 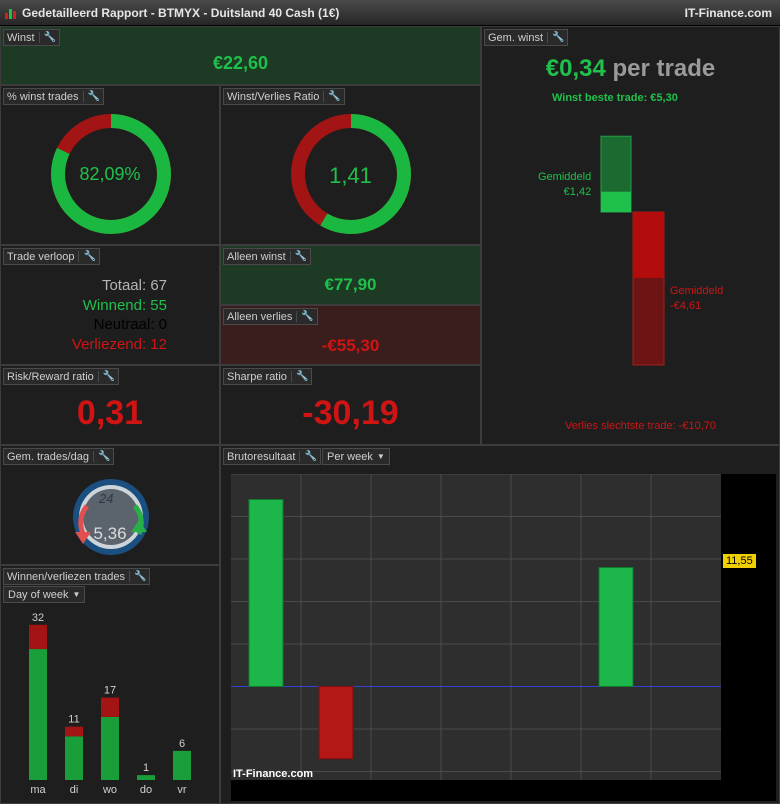 I want to click on chart-watermark: IT-Finance.com, so click(x=273, y=774).